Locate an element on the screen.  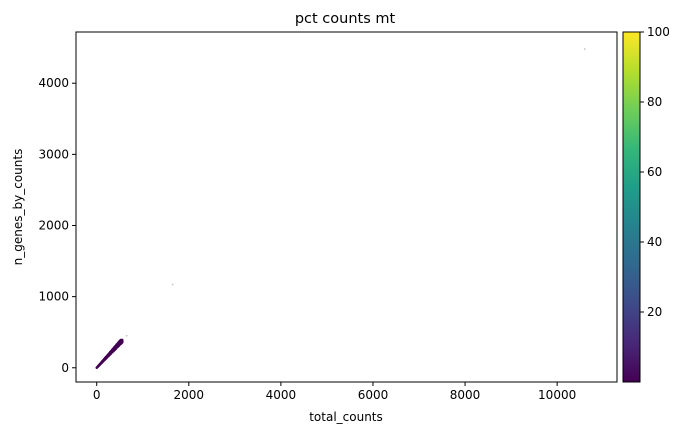
y-tick-label: 3000 is located at coordinates (53, 154).